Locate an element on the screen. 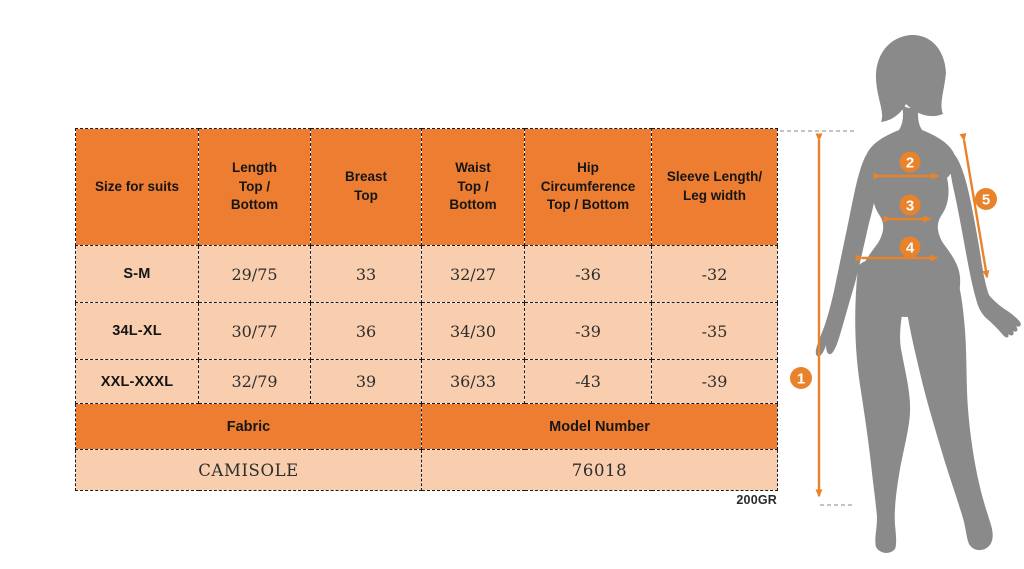 Image resolution: width=1024 pixels, height=569 pixels. weight-note: 200GR is located at coordinates (756, 500).